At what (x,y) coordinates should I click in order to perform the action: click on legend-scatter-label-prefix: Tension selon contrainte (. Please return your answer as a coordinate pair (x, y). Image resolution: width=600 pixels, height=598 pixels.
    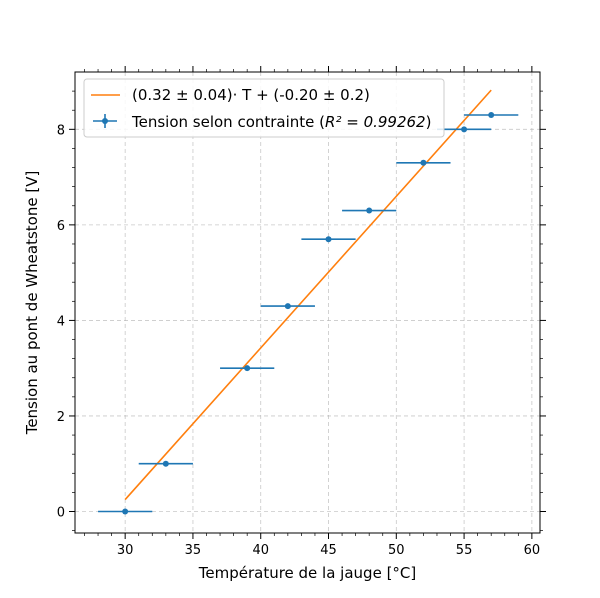
    Looking at the image, I should click on (228, 122).